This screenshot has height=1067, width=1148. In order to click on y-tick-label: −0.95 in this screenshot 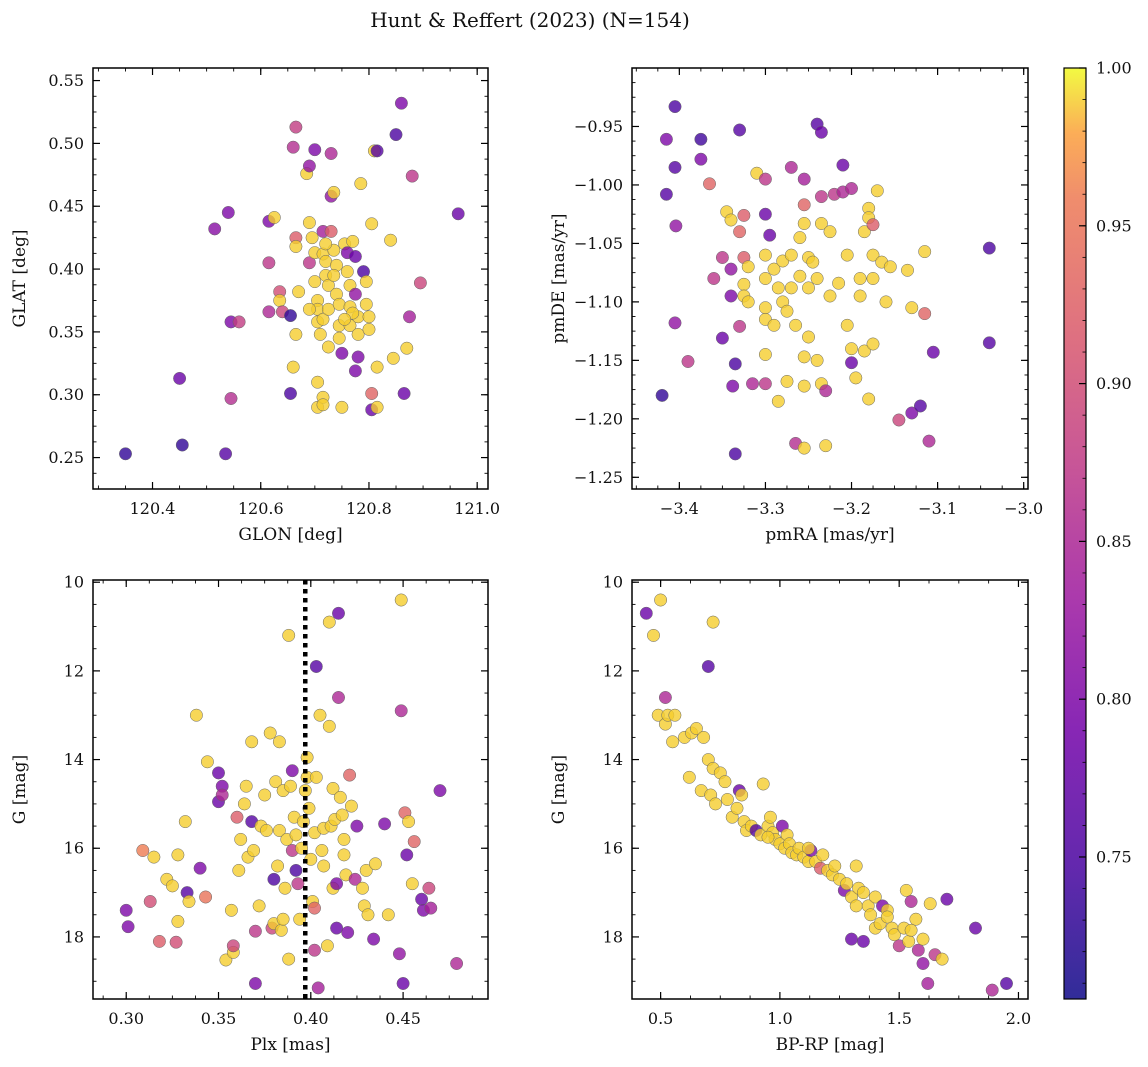, I will do `click(598, 126)`.